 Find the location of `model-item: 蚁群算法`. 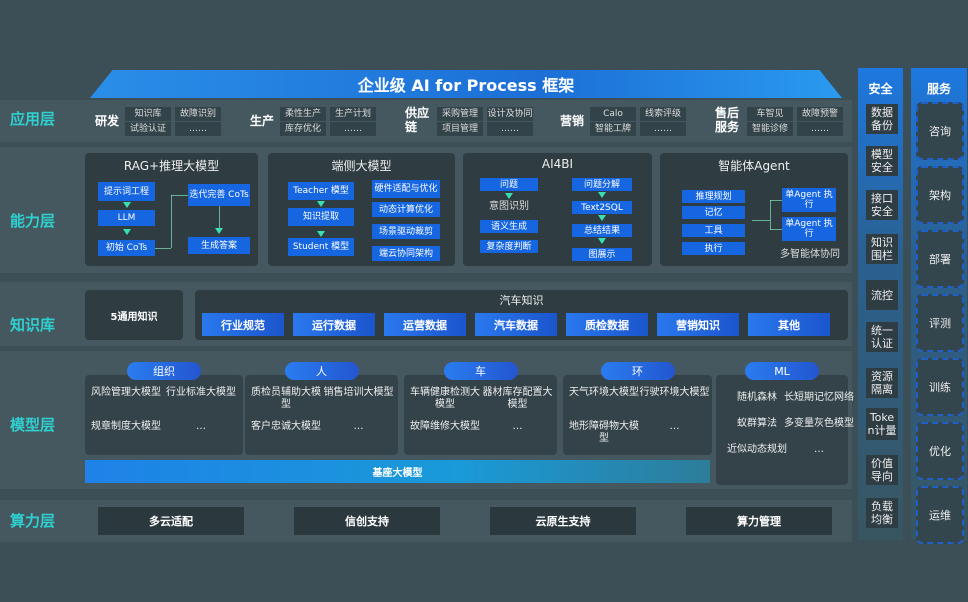

model-item: 蚁群算法 is located at coordinates (757, 423).